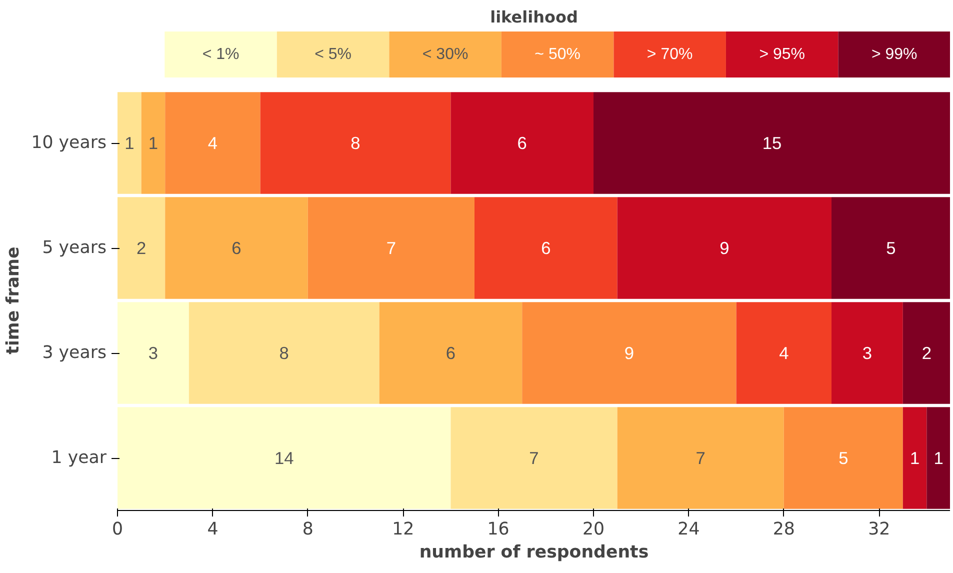 Image resolution: width=953 pixels, height=573 pixels. What do you see at coordinates (74, 248) in the screenshot?
I see `y-tick-label: 5 years` at bounding box center [74, 248].